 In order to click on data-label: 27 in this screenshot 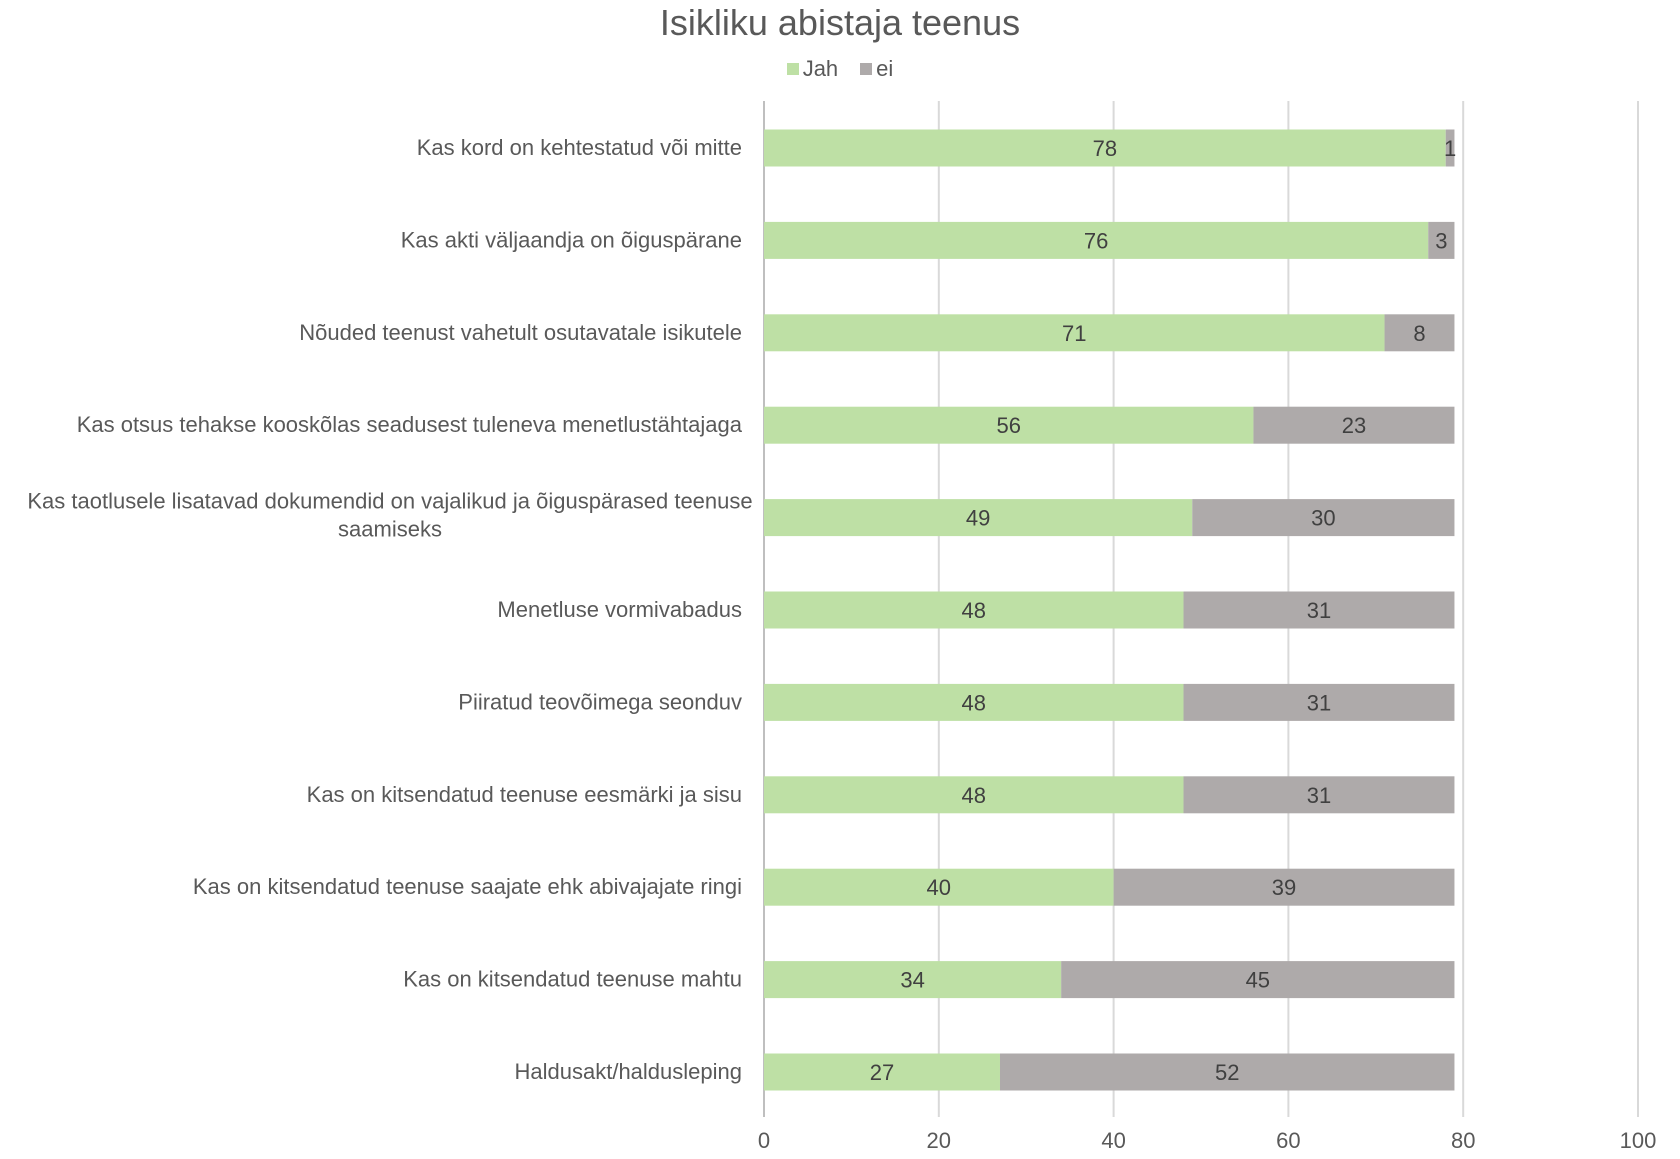, I will do `click(882, 1072)`.